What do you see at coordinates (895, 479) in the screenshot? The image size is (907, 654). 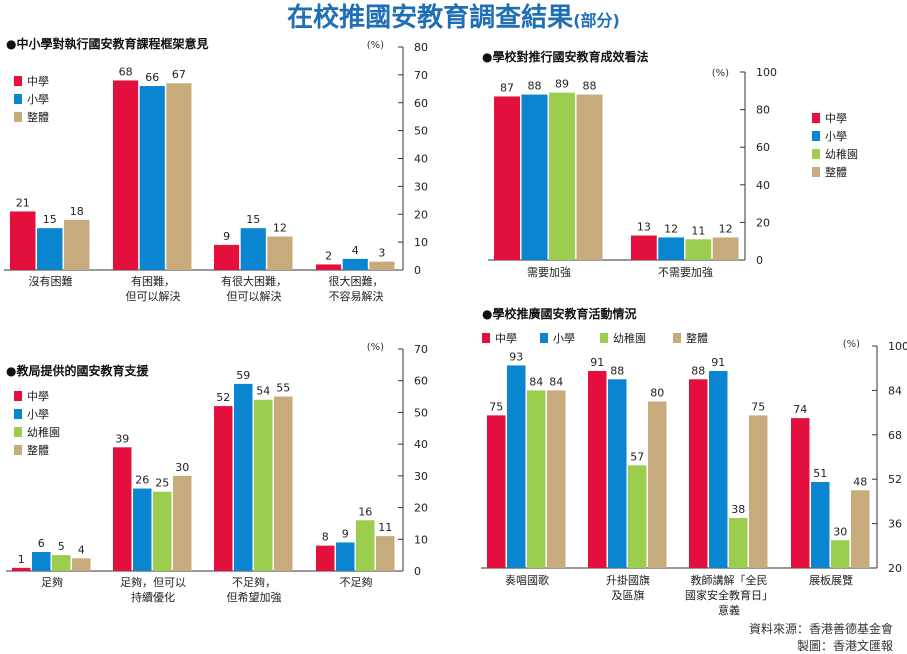 I see `chart-4-y-tick-label: 52` at bounding box center [895, 479].